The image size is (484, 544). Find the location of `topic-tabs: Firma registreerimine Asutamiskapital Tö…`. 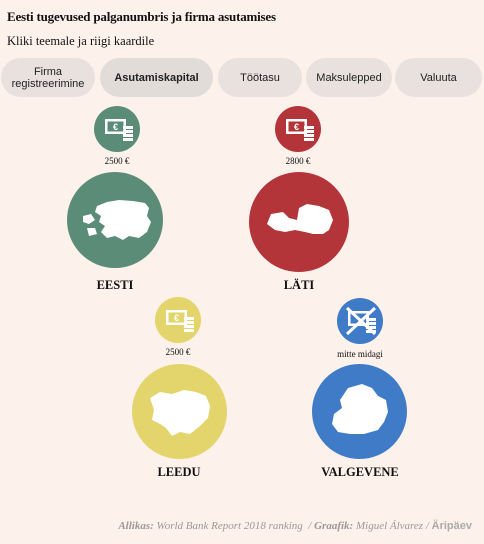

topic-tabs: Firma registreerimine Asutamiskapital Tö… is located at coordinates (242, 78).